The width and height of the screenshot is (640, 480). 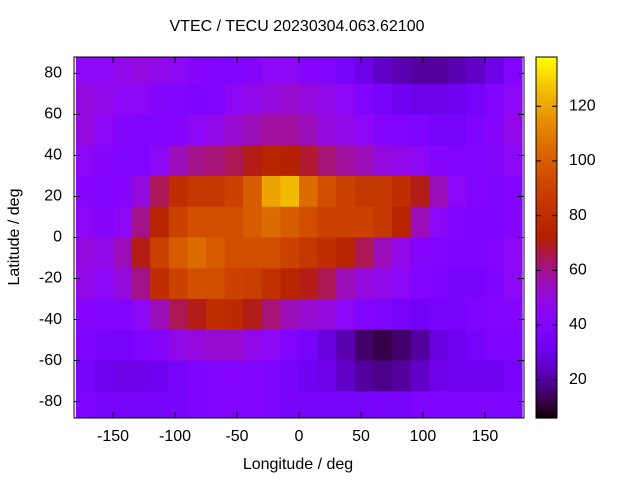 What do you see at coordinates (236, 436) in the screenshot?
I see `x-tick-label: -50` at bounding box center [236, 436].